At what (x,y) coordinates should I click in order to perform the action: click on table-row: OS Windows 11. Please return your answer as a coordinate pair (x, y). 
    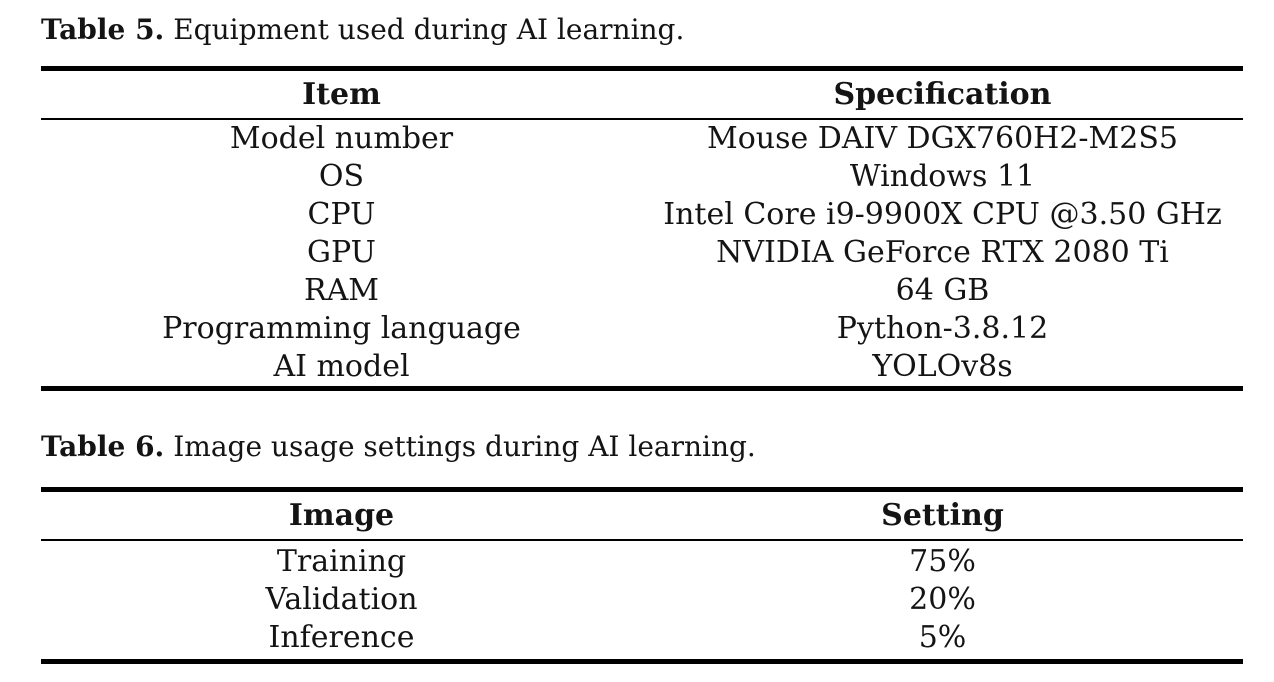
    Looking at the image, I should click on (642, 177).